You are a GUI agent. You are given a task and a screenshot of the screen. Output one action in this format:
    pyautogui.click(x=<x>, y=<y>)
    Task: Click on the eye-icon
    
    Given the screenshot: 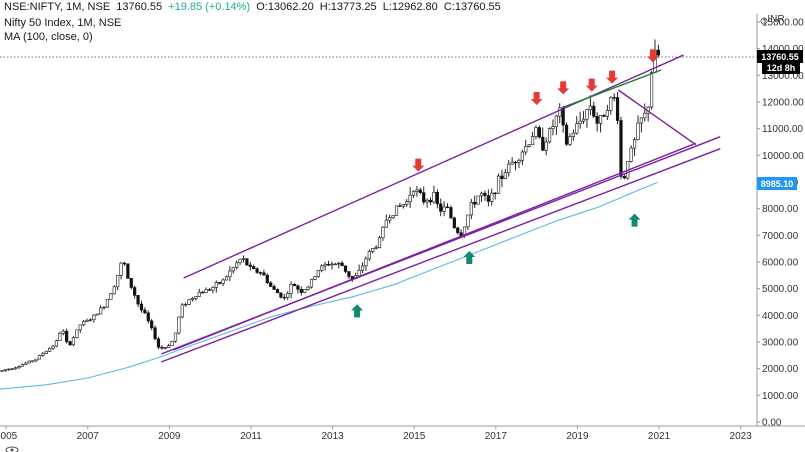 What is the action you would take?
    pyautogui.click(x=12, y=449)
    